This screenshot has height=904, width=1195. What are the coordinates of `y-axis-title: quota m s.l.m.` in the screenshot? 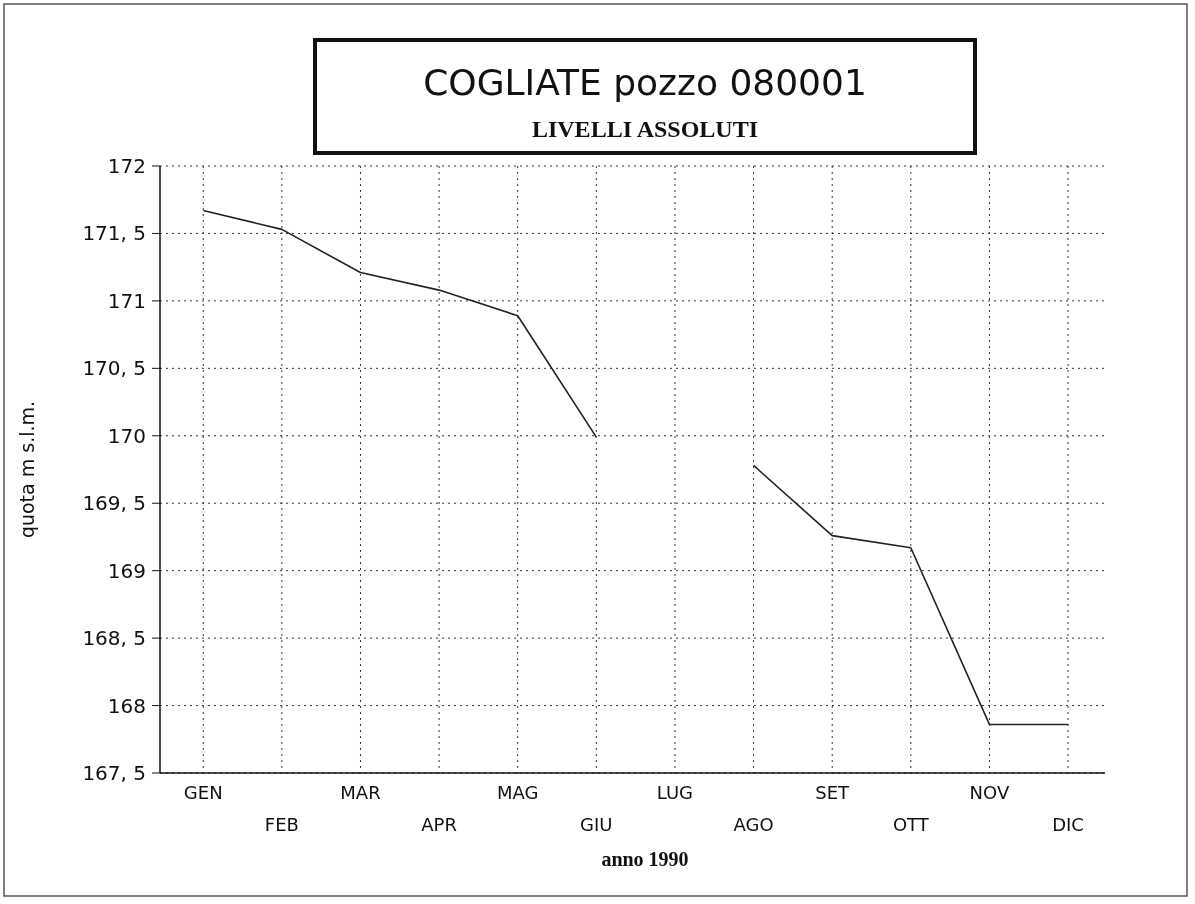 It's located at (27, 469).